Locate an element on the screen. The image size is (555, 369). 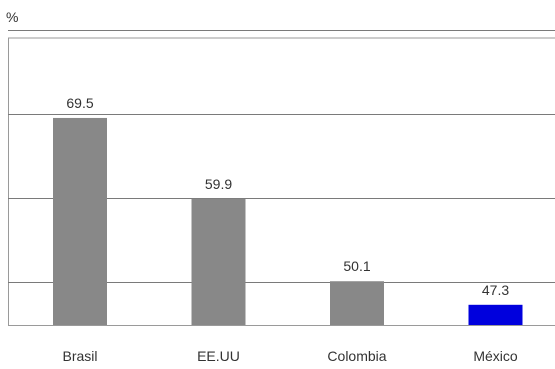
data-label-m-xico: 47.3 is located at coordinates (495, 290).